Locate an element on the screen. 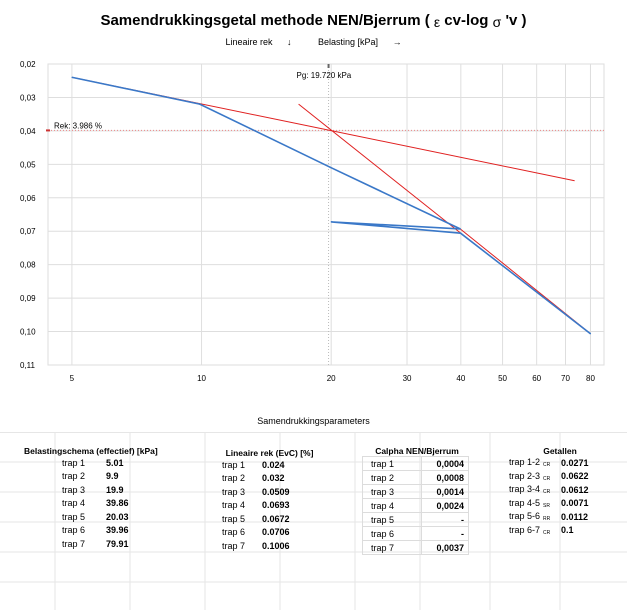  table-row: trap 7 0.1006 is located at coordinates (251, 546).